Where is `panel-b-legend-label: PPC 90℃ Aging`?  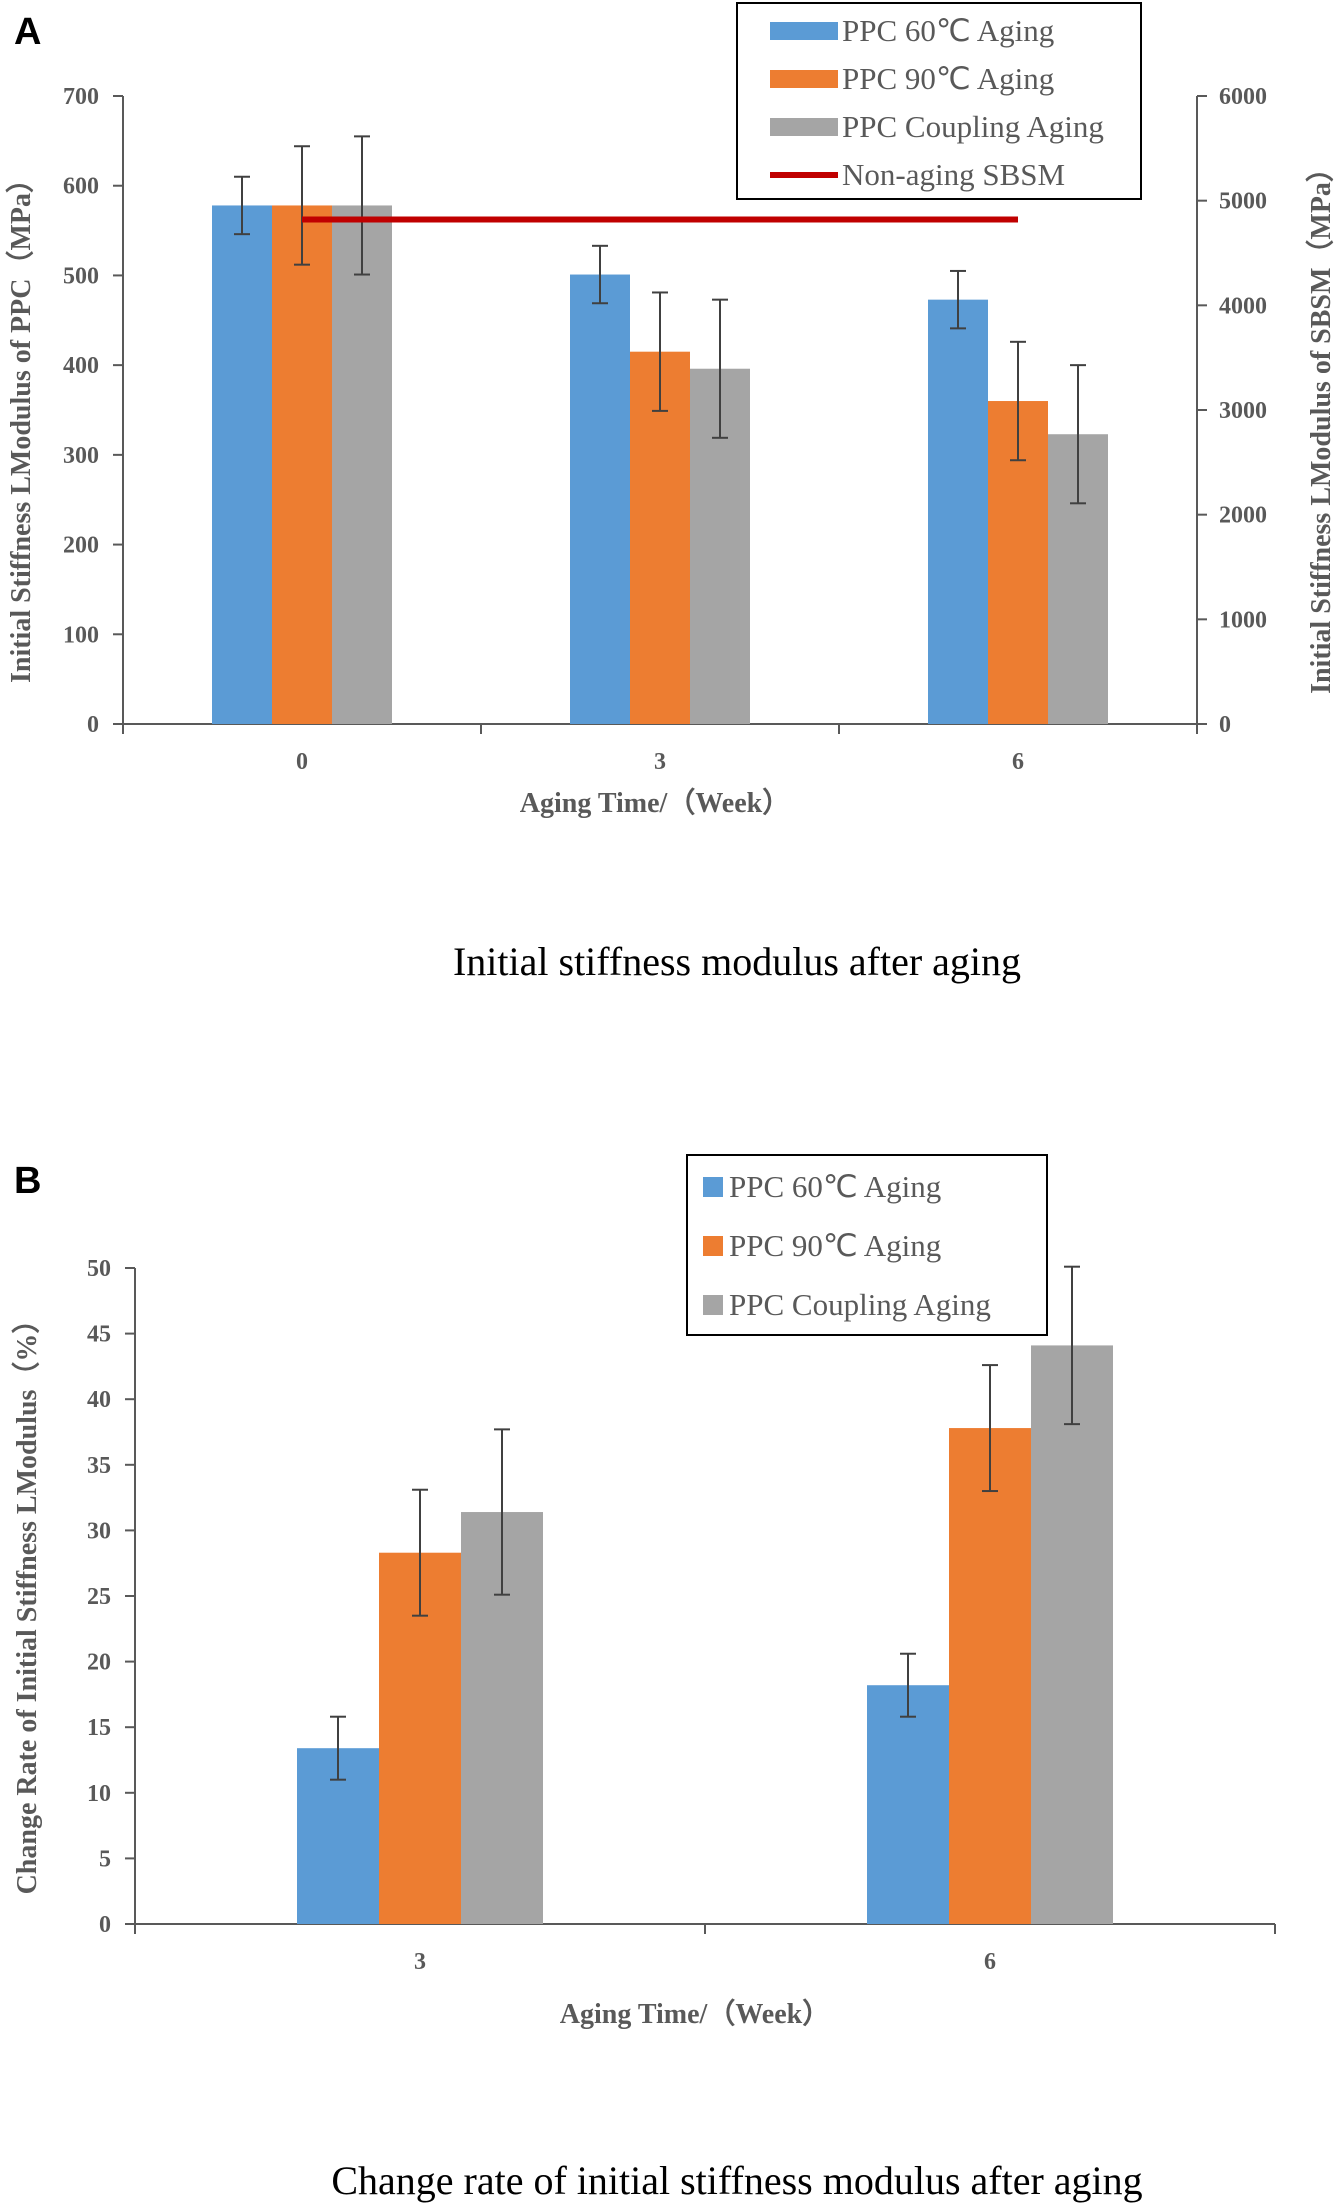
panel-b-legend-label: PPC 90℃ Aging is located at coordinates (835, 1245).